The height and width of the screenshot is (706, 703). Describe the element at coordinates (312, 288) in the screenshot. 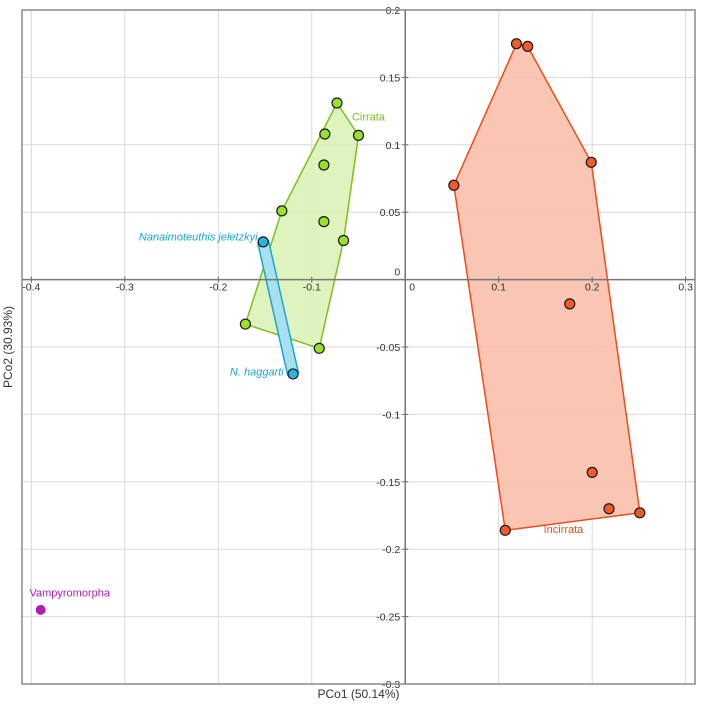

I see `x-tick-label: -0.1` at that location.